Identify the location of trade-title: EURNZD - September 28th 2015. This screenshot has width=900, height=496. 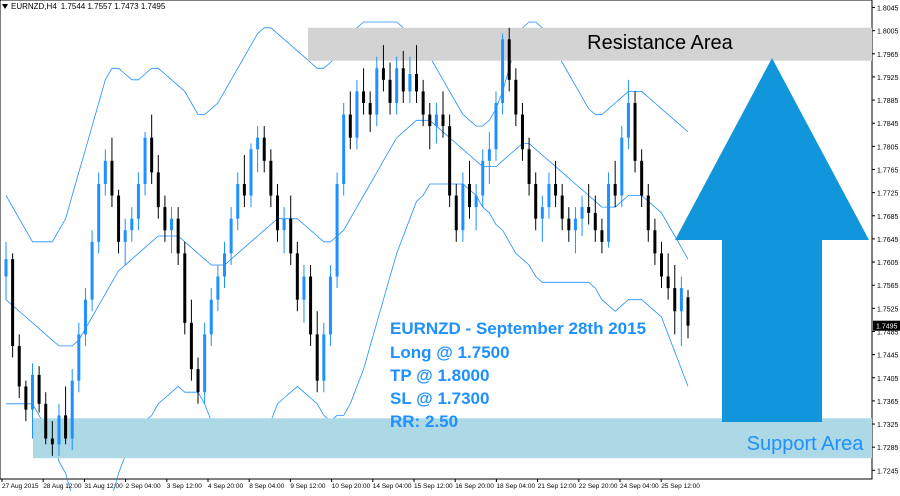
(518, 328).